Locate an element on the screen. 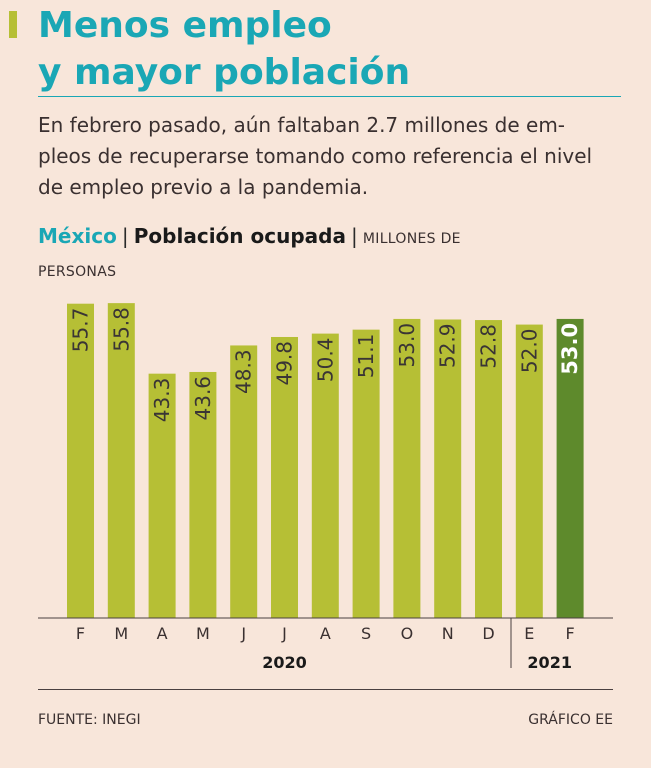 This screenshot has width=651, height=768. x-tick-label: D is located at coordinates (488, 633).